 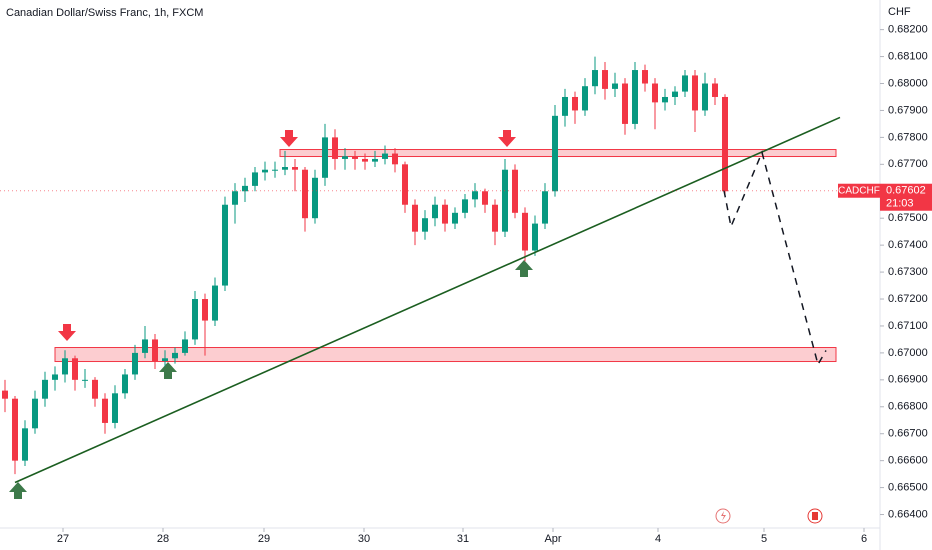 What do you see at coordinates (463, 539) in the screenshot?
I see `x-tick-label: 31` at bounding box center [463, 539].